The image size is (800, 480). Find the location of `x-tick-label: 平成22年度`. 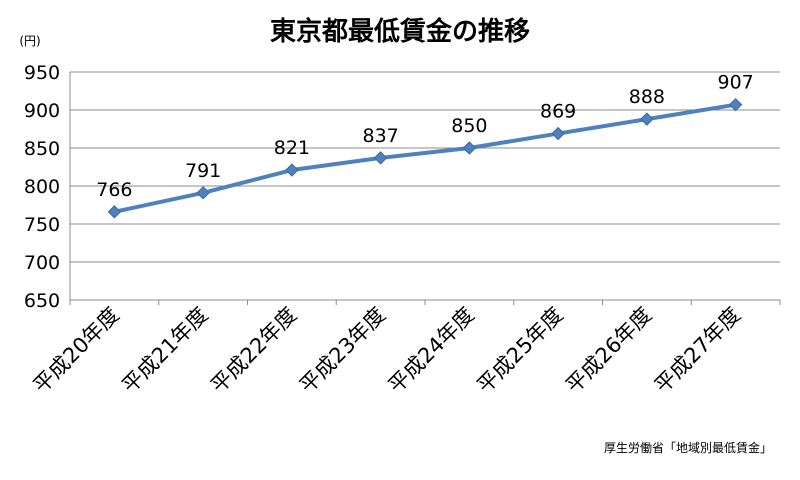

x-tick-label: 平成22年度 is located at coordinates (253, 350).